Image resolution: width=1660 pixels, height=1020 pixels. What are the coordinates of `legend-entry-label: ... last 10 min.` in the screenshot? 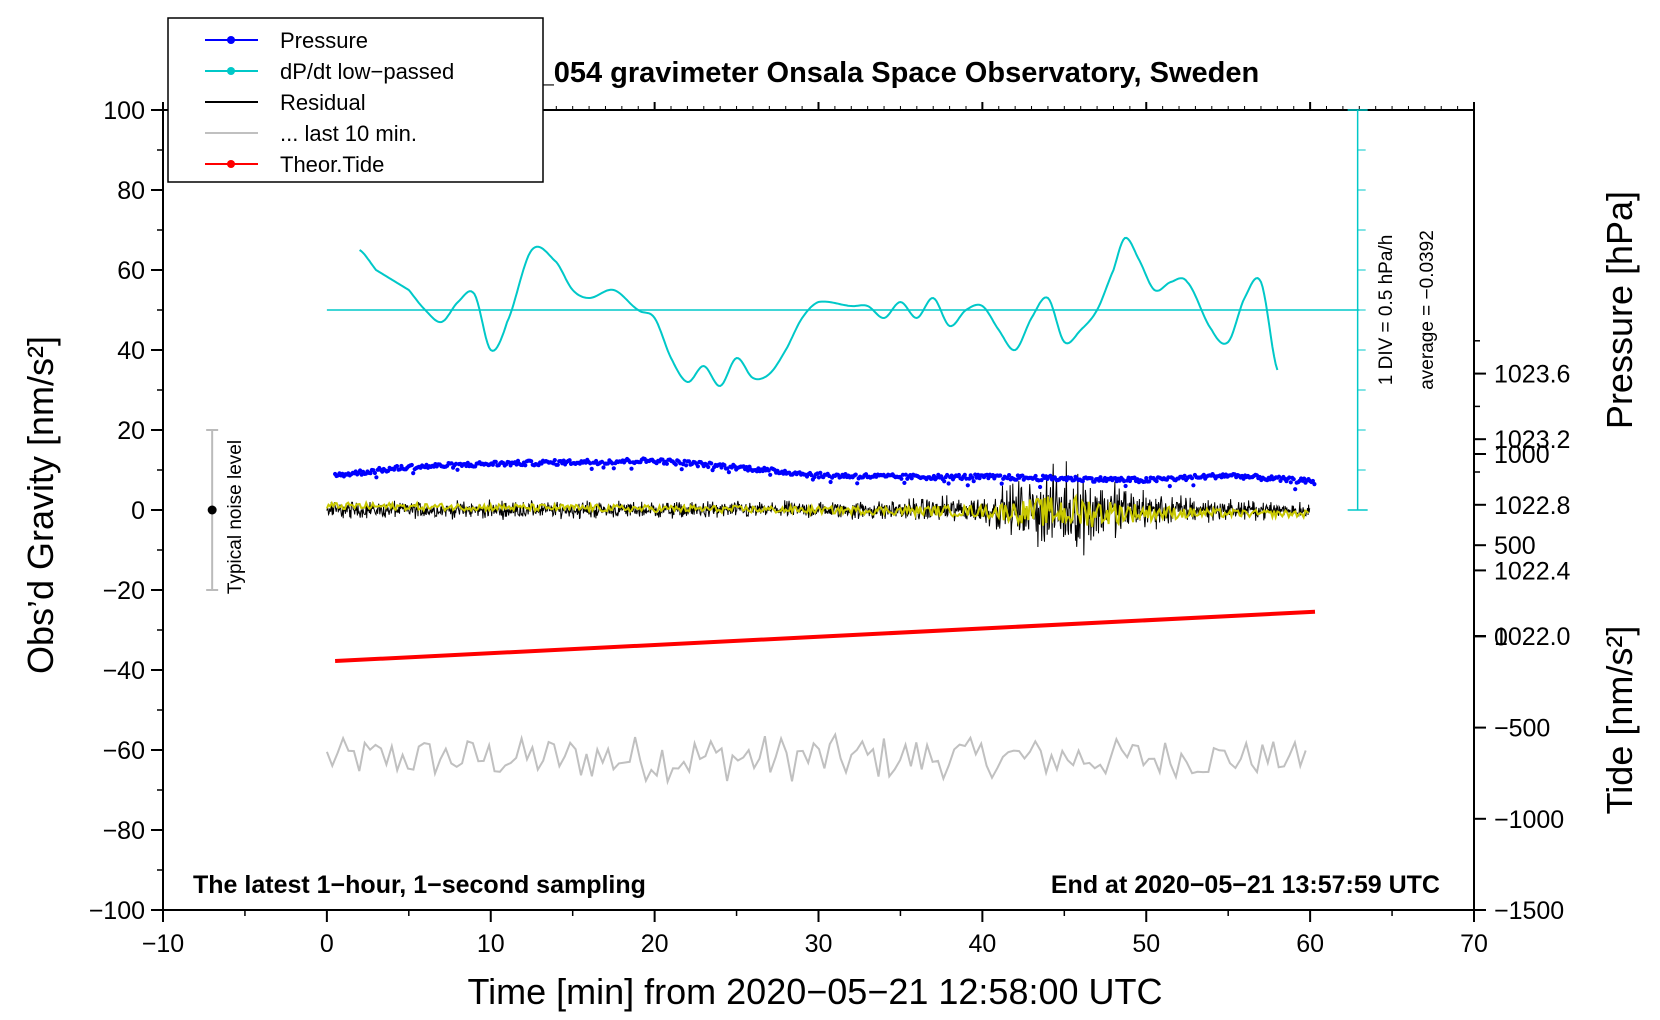 It's located at (348, 133).